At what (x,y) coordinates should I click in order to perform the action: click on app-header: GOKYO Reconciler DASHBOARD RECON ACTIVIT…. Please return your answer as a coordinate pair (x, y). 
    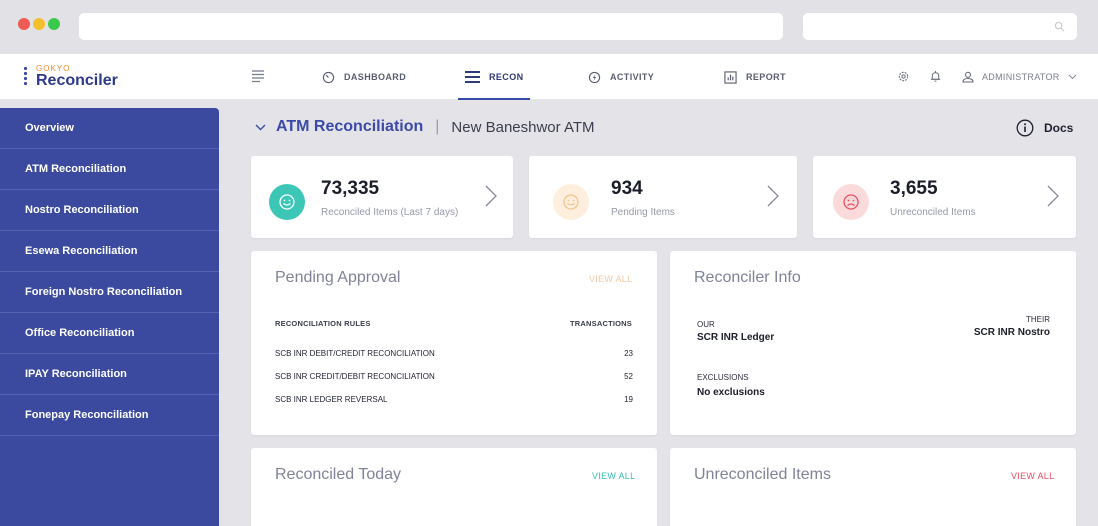
    Looking at the image, I should click on (549, 77).